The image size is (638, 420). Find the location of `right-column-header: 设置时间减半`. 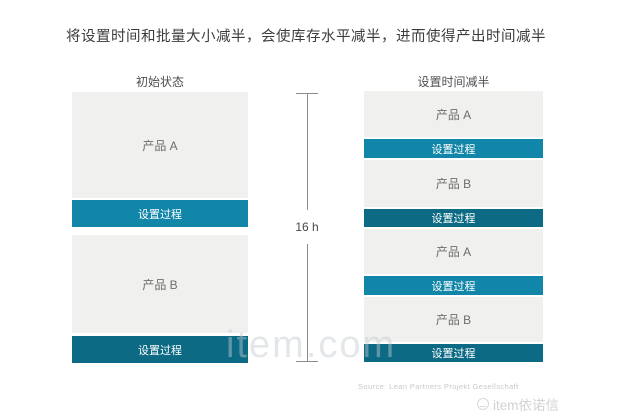

right-column-header: 设置时间减半 is located at coordinates (453, 82).